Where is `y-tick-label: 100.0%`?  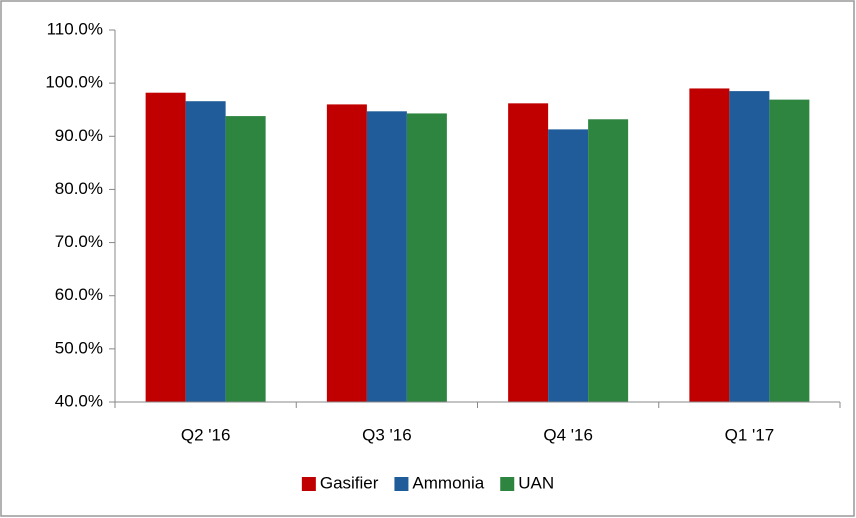 y-tick-label: 100.0% is located at coordinates (74, 82).